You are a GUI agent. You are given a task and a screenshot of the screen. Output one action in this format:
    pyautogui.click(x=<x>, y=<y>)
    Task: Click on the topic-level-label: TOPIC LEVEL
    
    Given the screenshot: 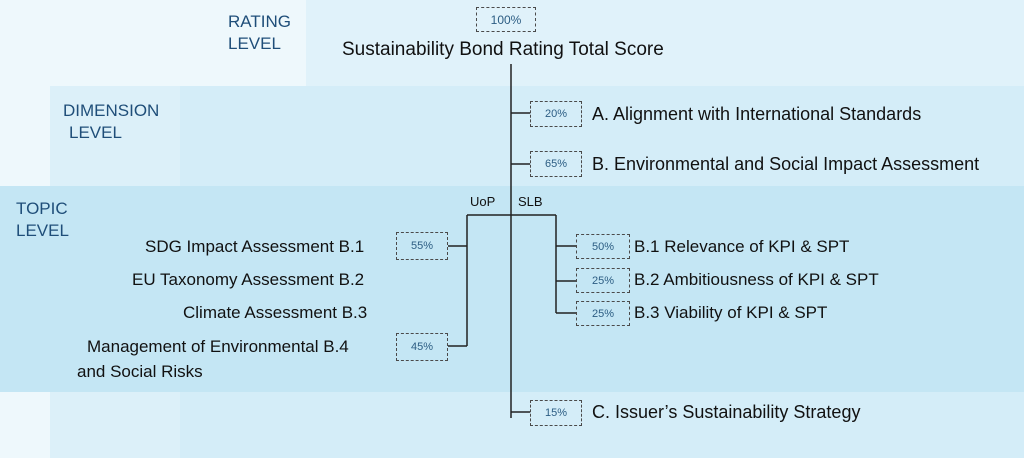 What is the action you would take?
    pyautogui.click(x=42, y=220)
    